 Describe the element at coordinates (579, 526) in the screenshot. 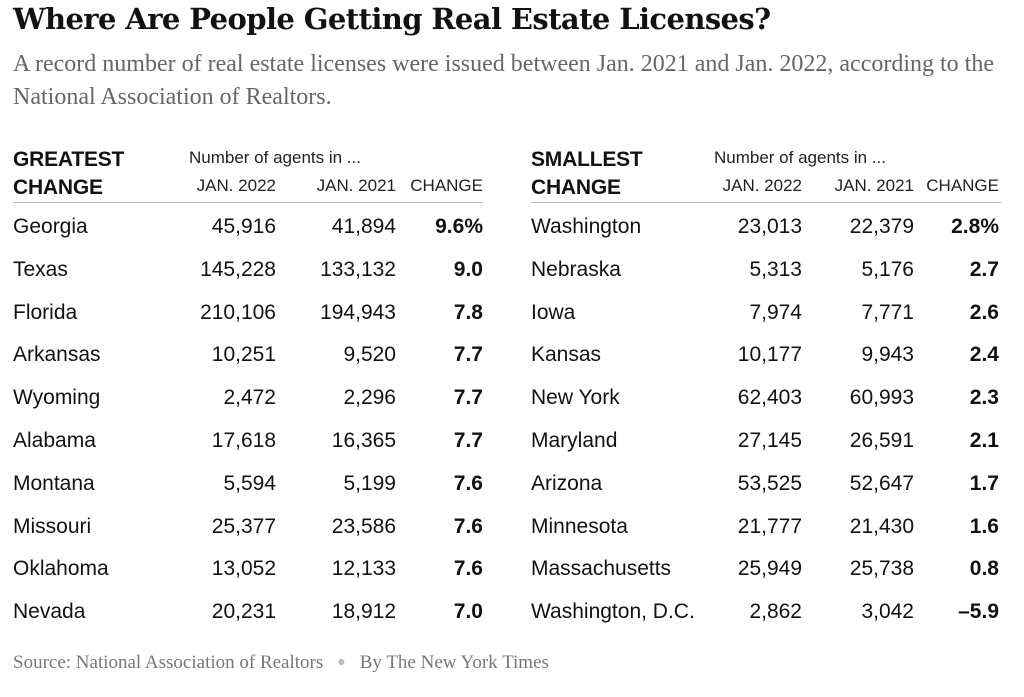

I see `state-name: Minnesota` at that location.